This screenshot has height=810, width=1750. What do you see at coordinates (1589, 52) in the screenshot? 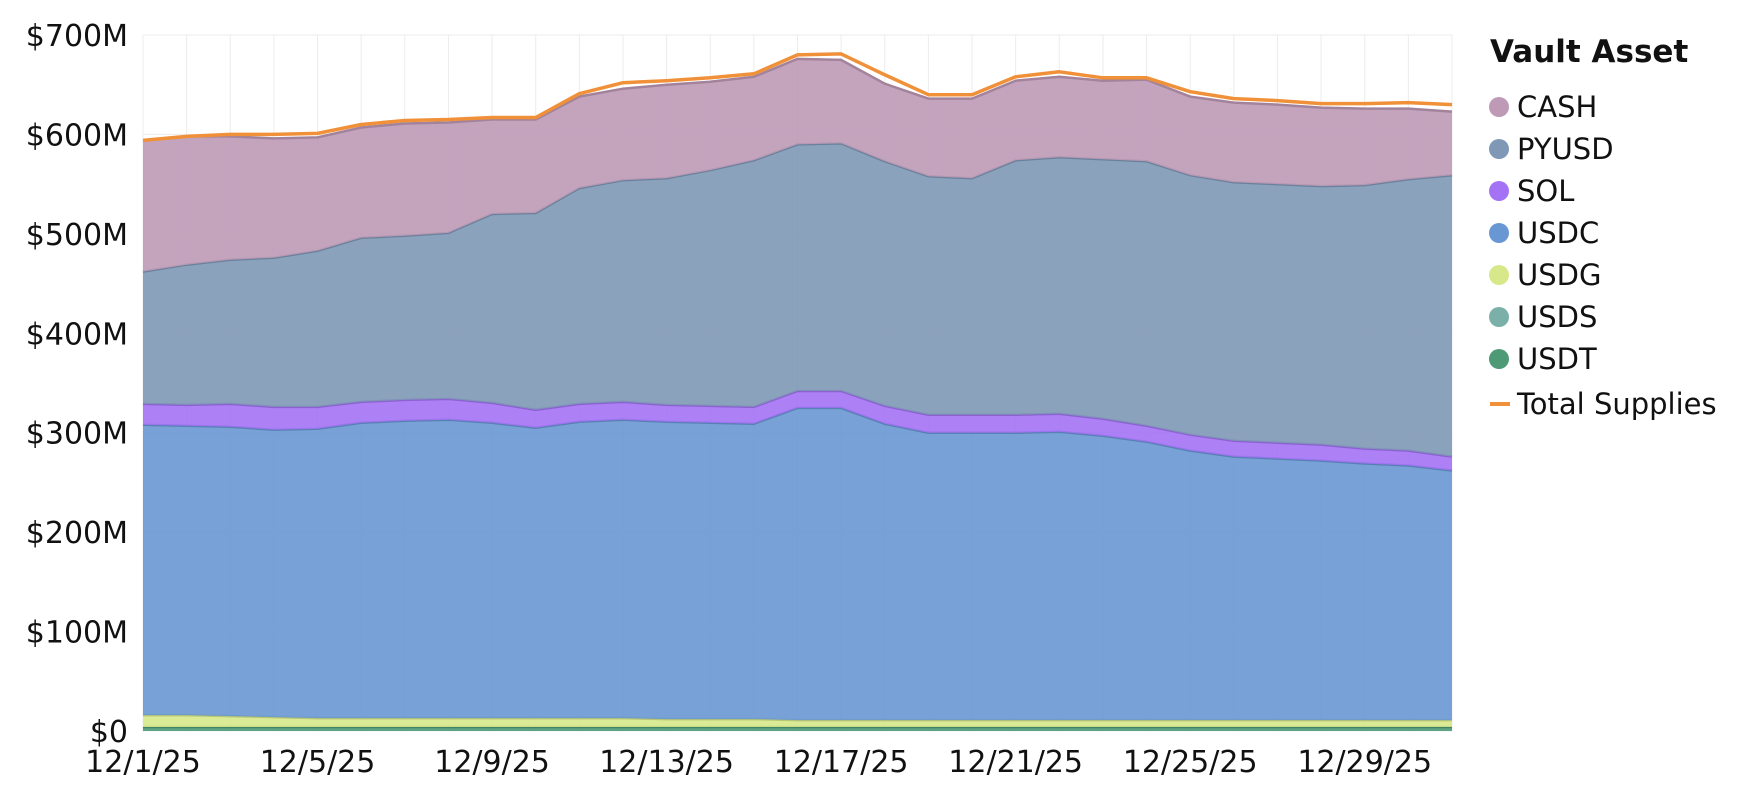
I see `legend-title: Vault Asset` at bounding box center [1589, 52].